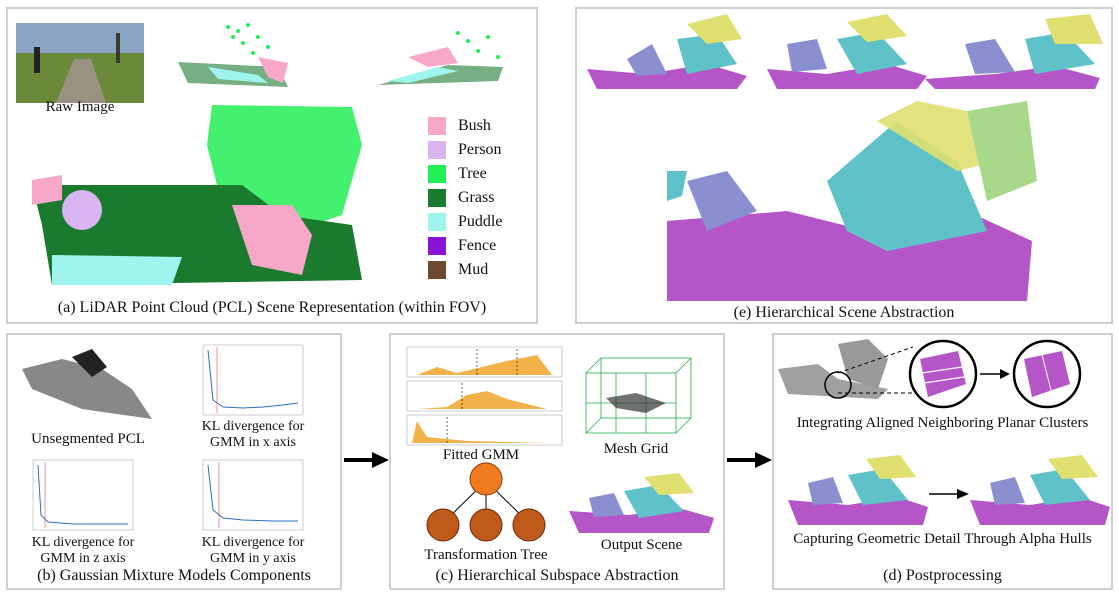 Image resolution: width=1119 pixels, height=595 pixels. Describe the element at coordinates (253, 495) in the screenshot. I see `kl-chart-y` at that location.